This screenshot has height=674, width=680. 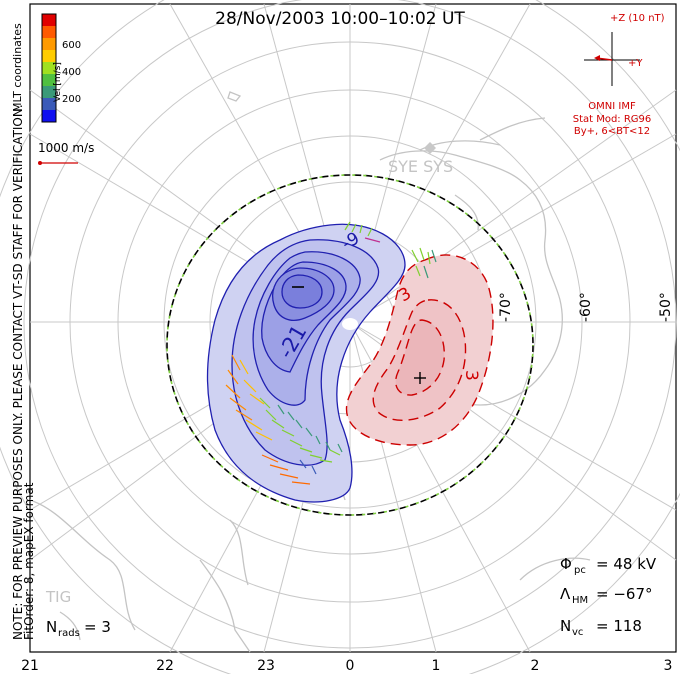 What do you see at coordinates (612, 119) in the screenshot?
I see `stat-model: Stat Mod: RG96` at bounding box center [612, 119].